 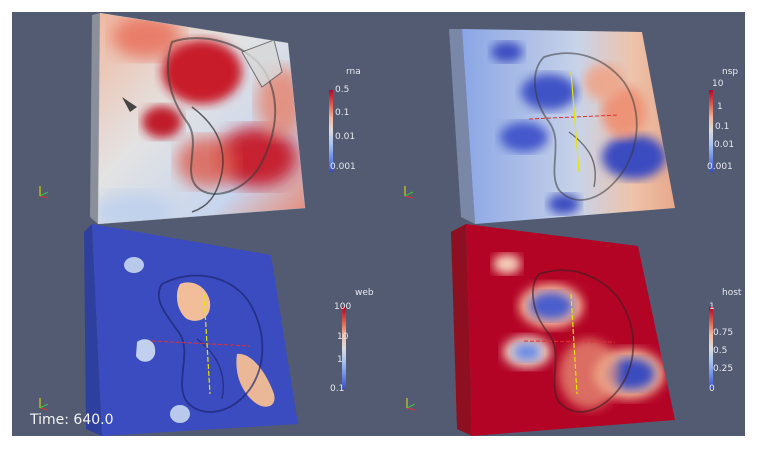 What do you see at coordinates (723, 369) in the screenshot?
I see `colorbar-tick: 0.25` at bounding box center [723, 369].